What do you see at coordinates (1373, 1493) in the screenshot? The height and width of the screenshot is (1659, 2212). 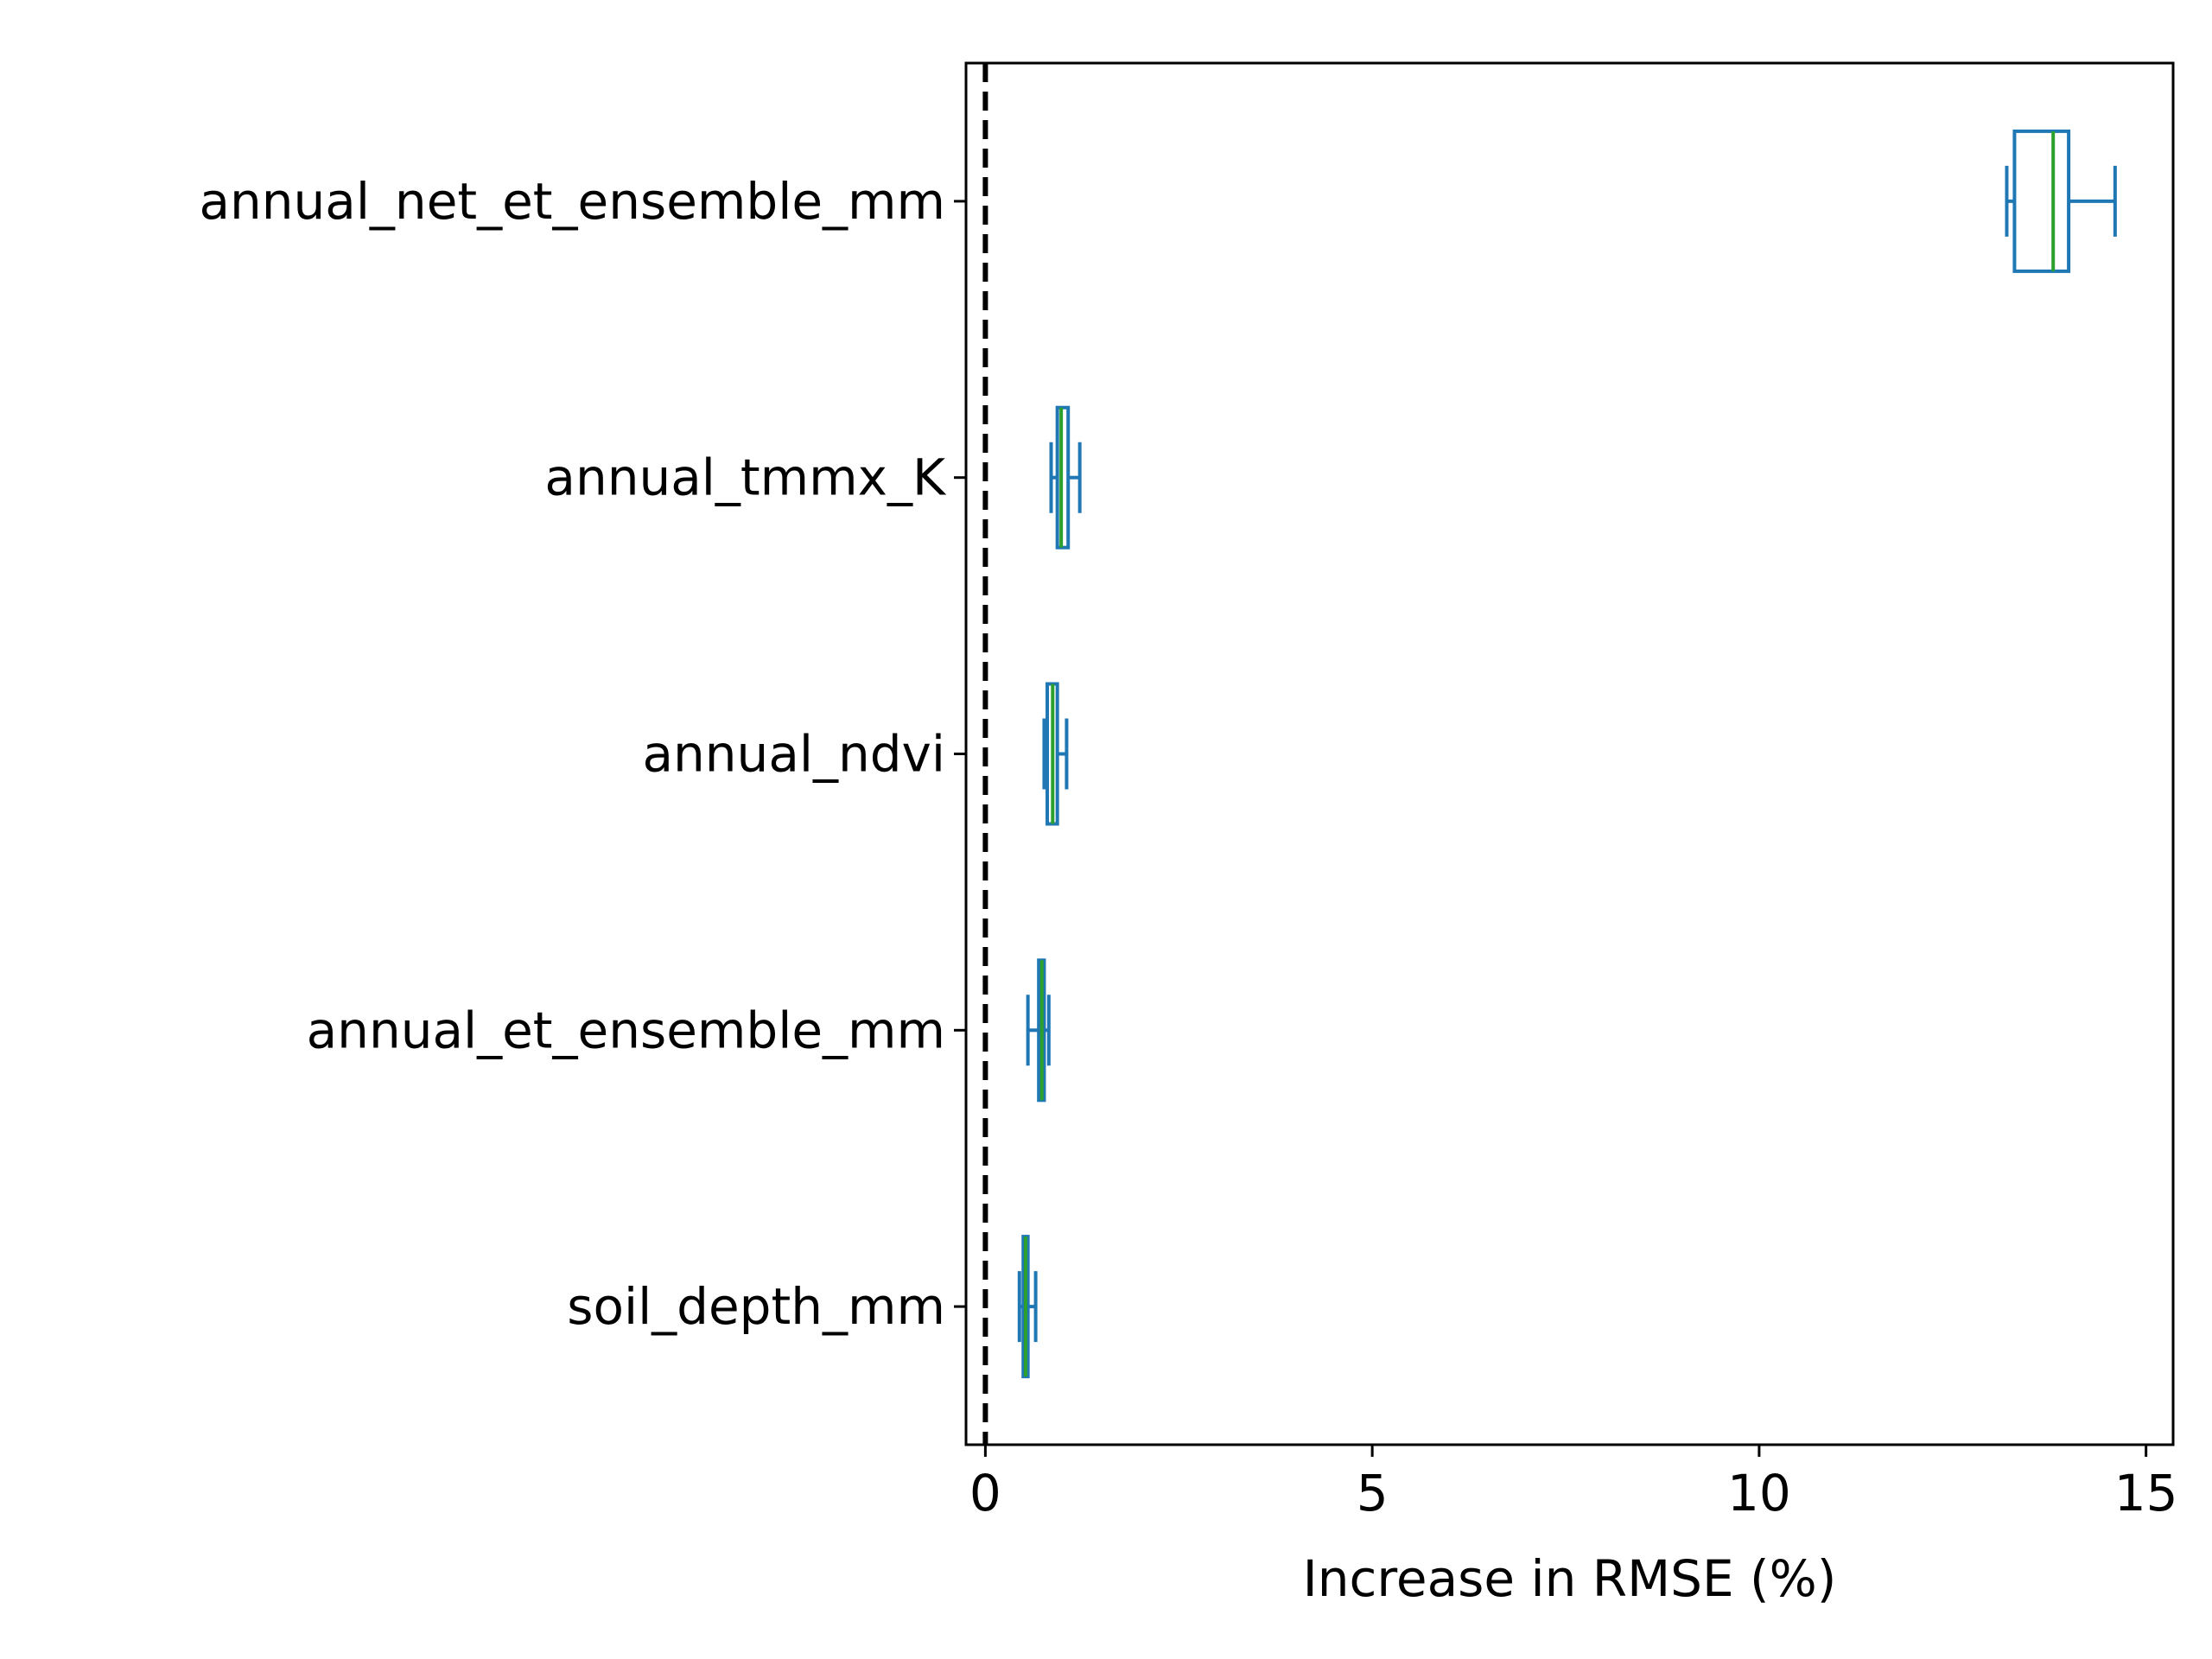 I see `x-tick-label: 5` at bounding box center [1373, 1493].